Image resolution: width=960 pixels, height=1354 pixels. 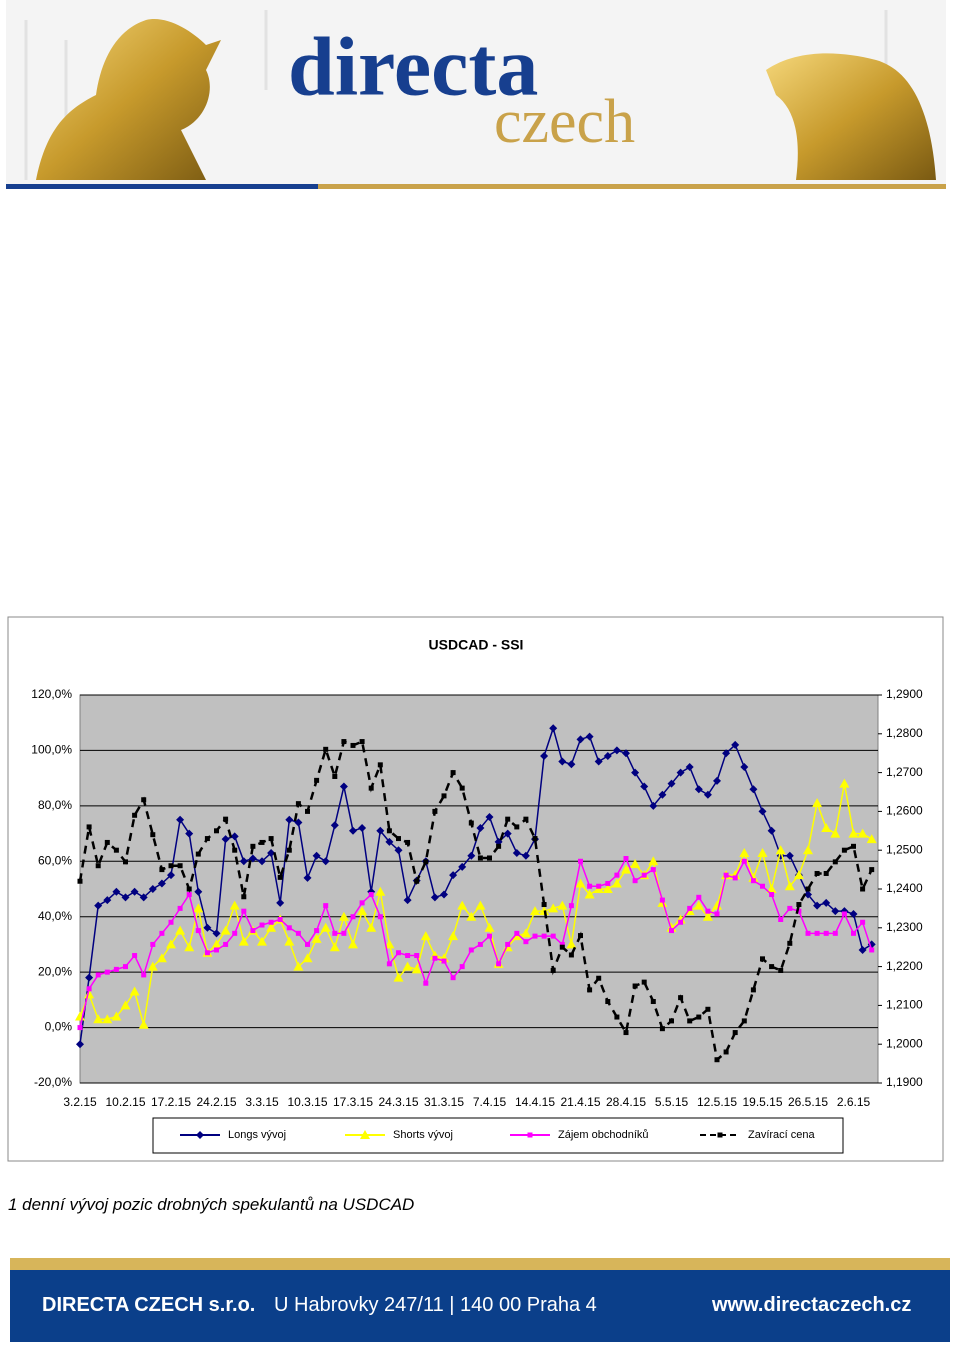 What do you see at coordinates (53, 1082) in the screenshot?
I see `y-tick-label: -20,0%` at bounding box center [53, 1082].